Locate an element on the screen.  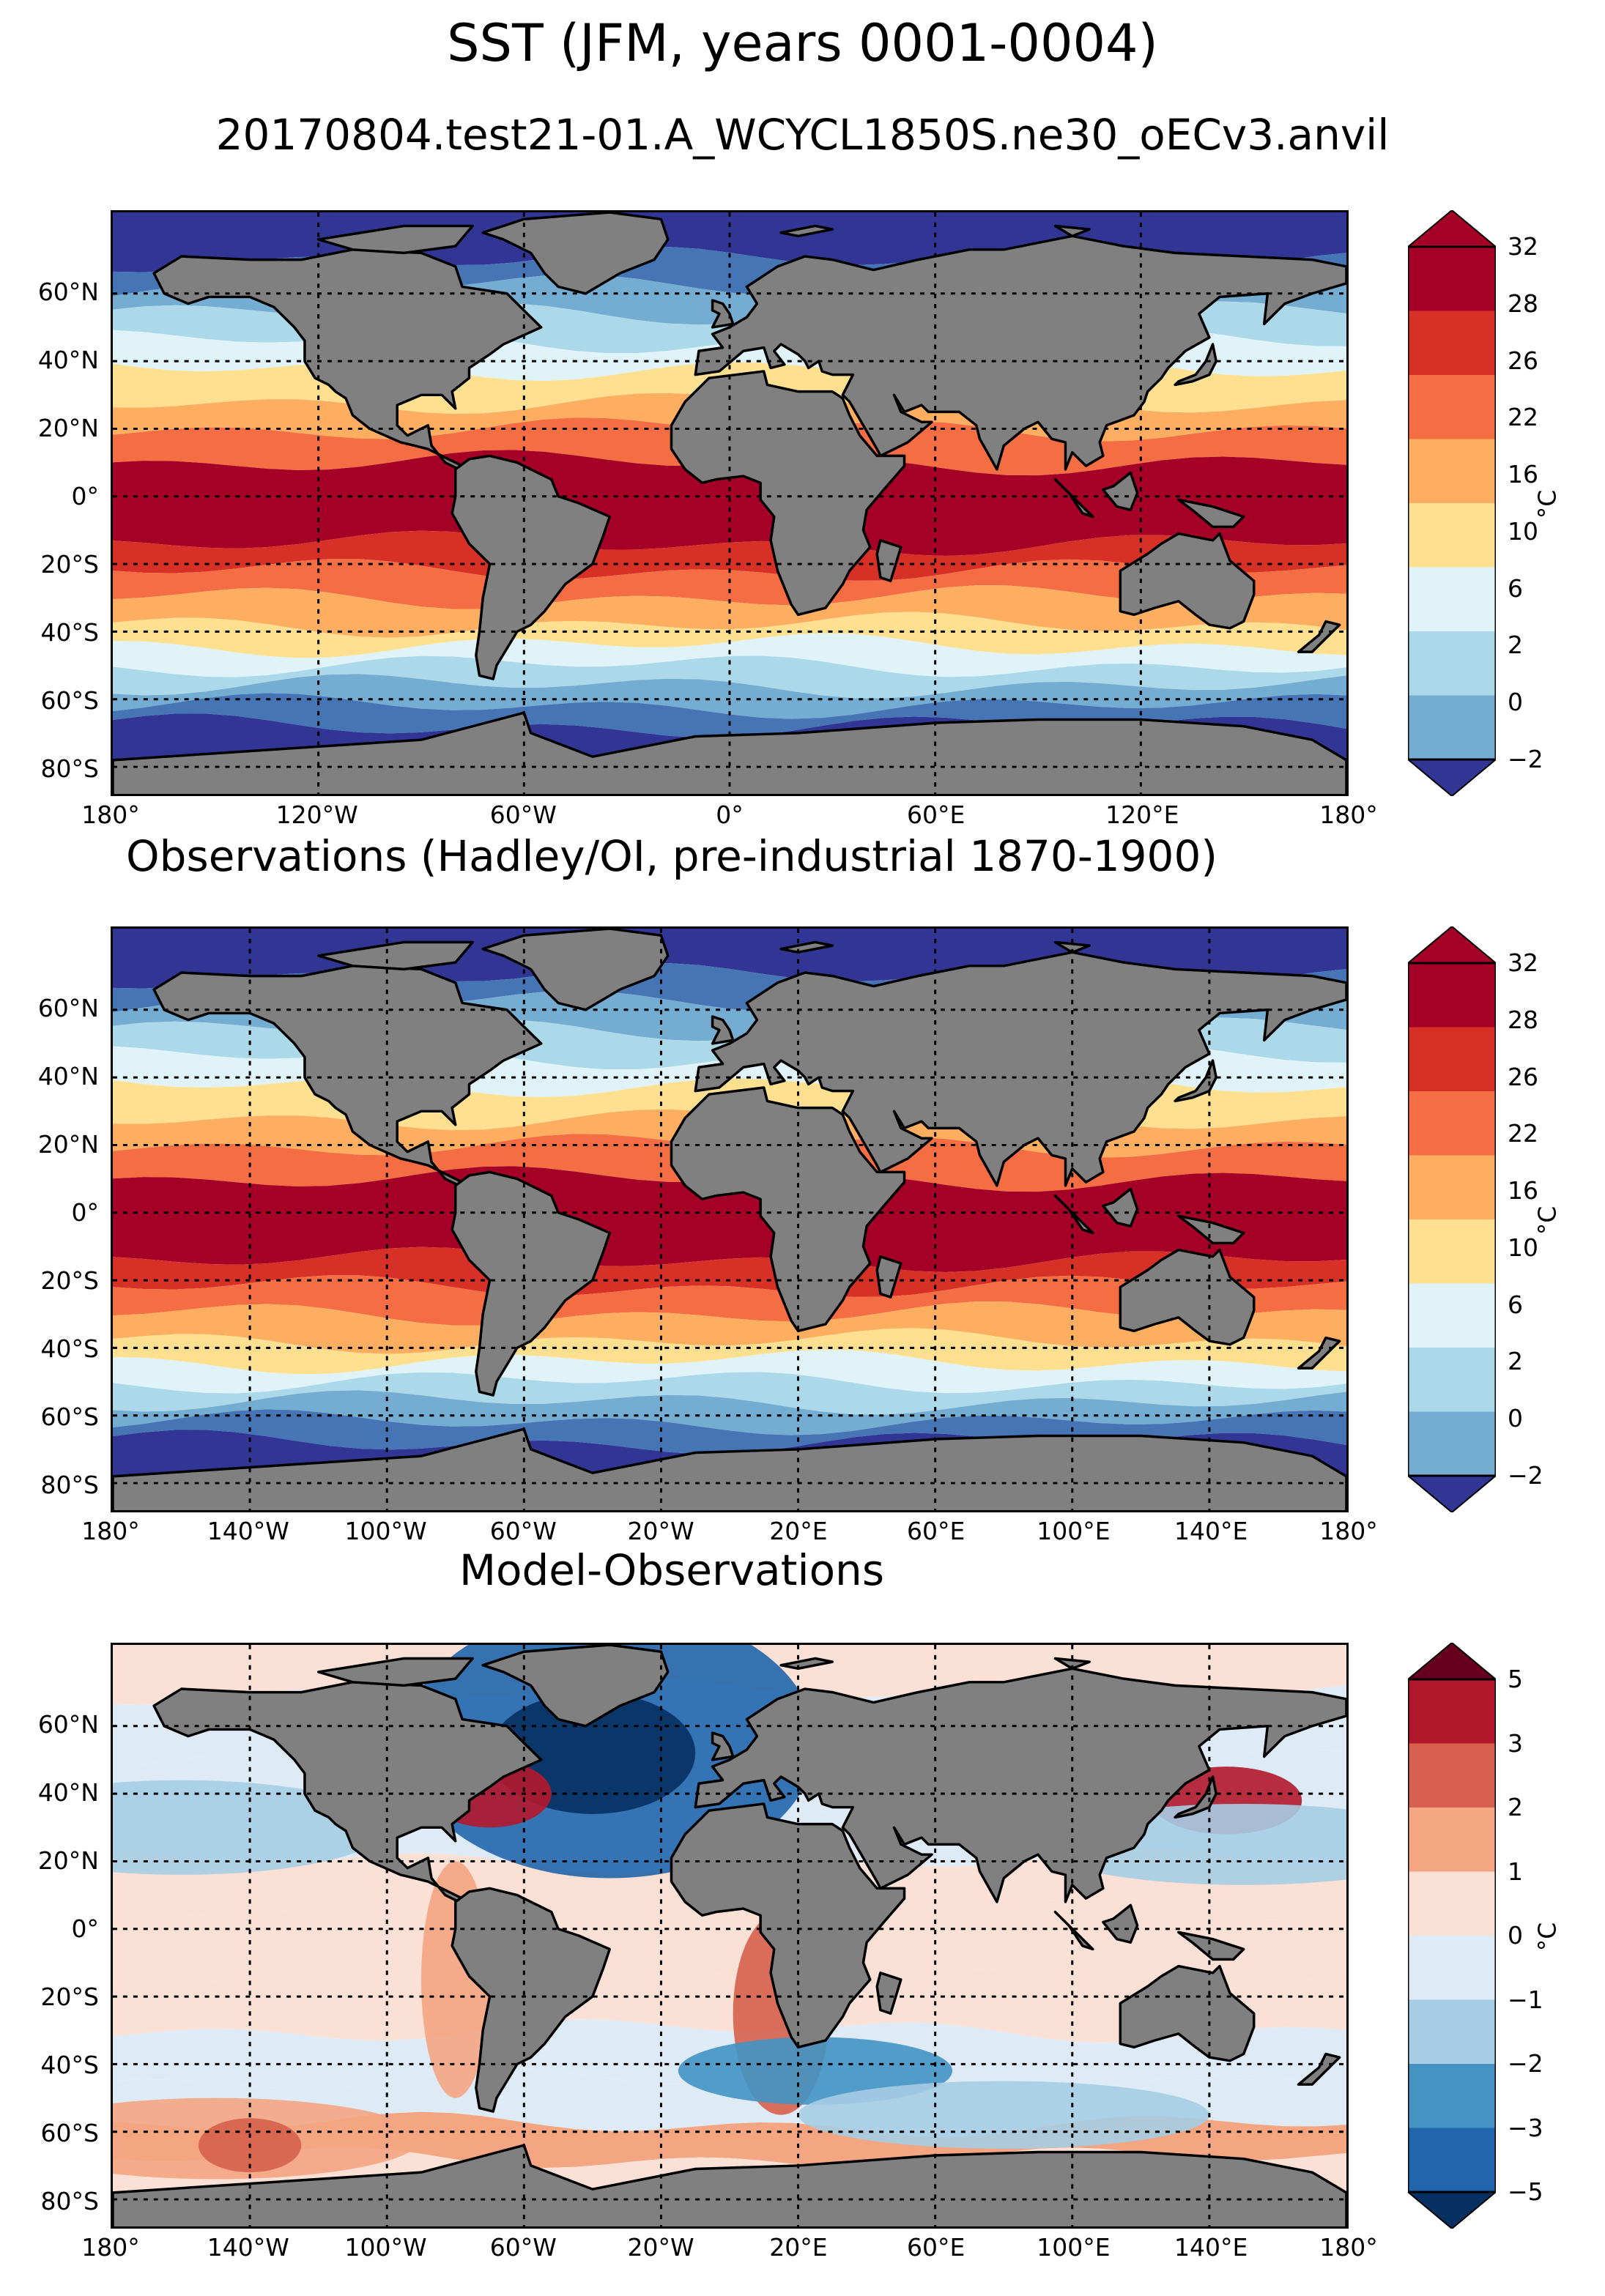
colorbar-tick-label: −2 is located at coordinates (1525, 759).